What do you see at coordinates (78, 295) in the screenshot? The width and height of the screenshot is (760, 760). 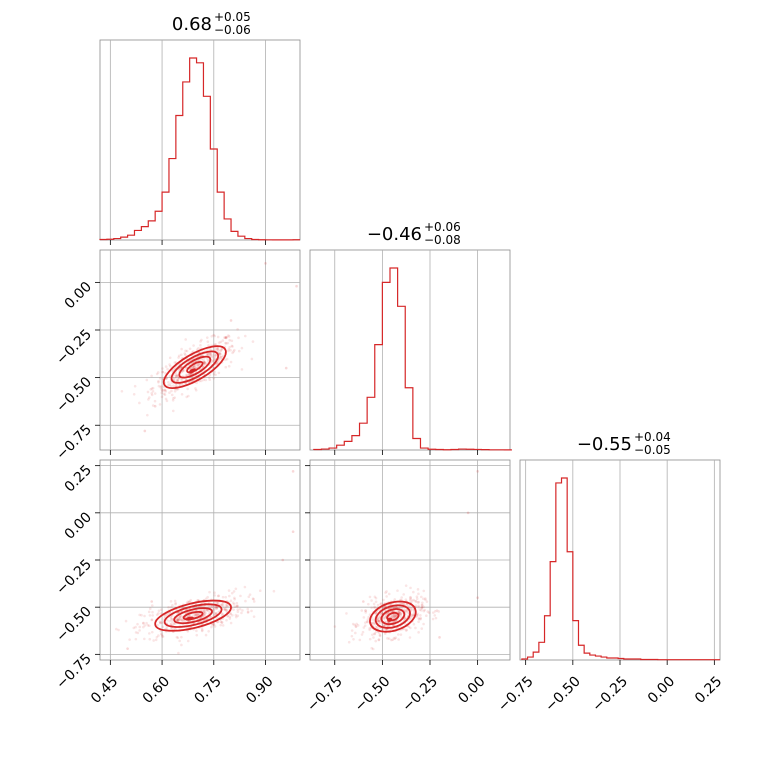 I see `ytick-label-p1-row1-3: 0.00` at bounding box center [78, 295].